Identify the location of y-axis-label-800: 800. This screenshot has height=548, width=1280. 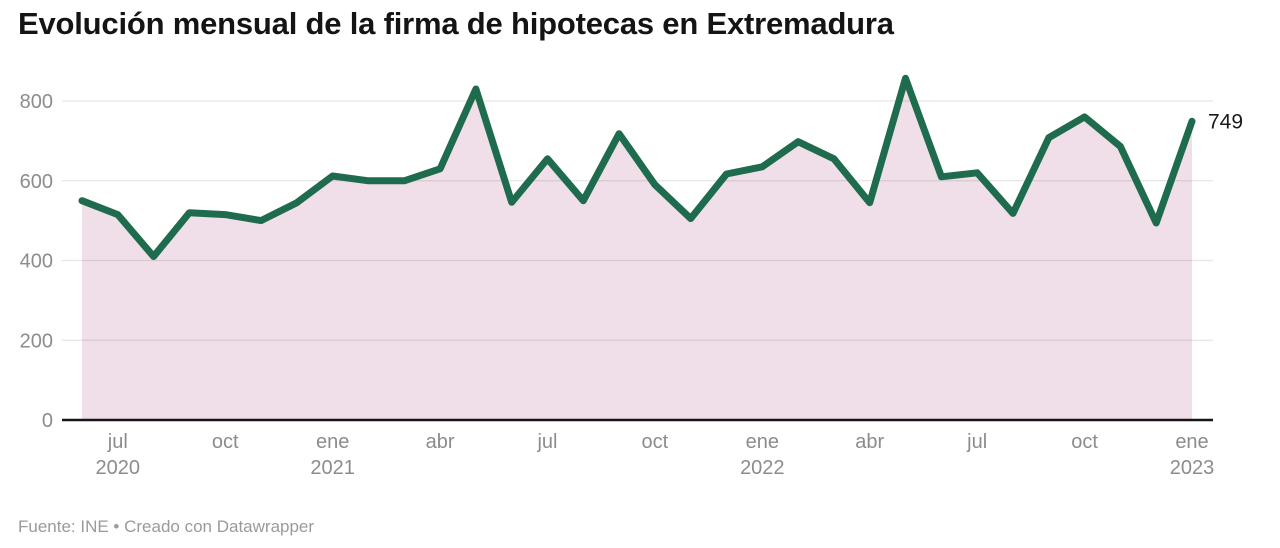
(36, 102).